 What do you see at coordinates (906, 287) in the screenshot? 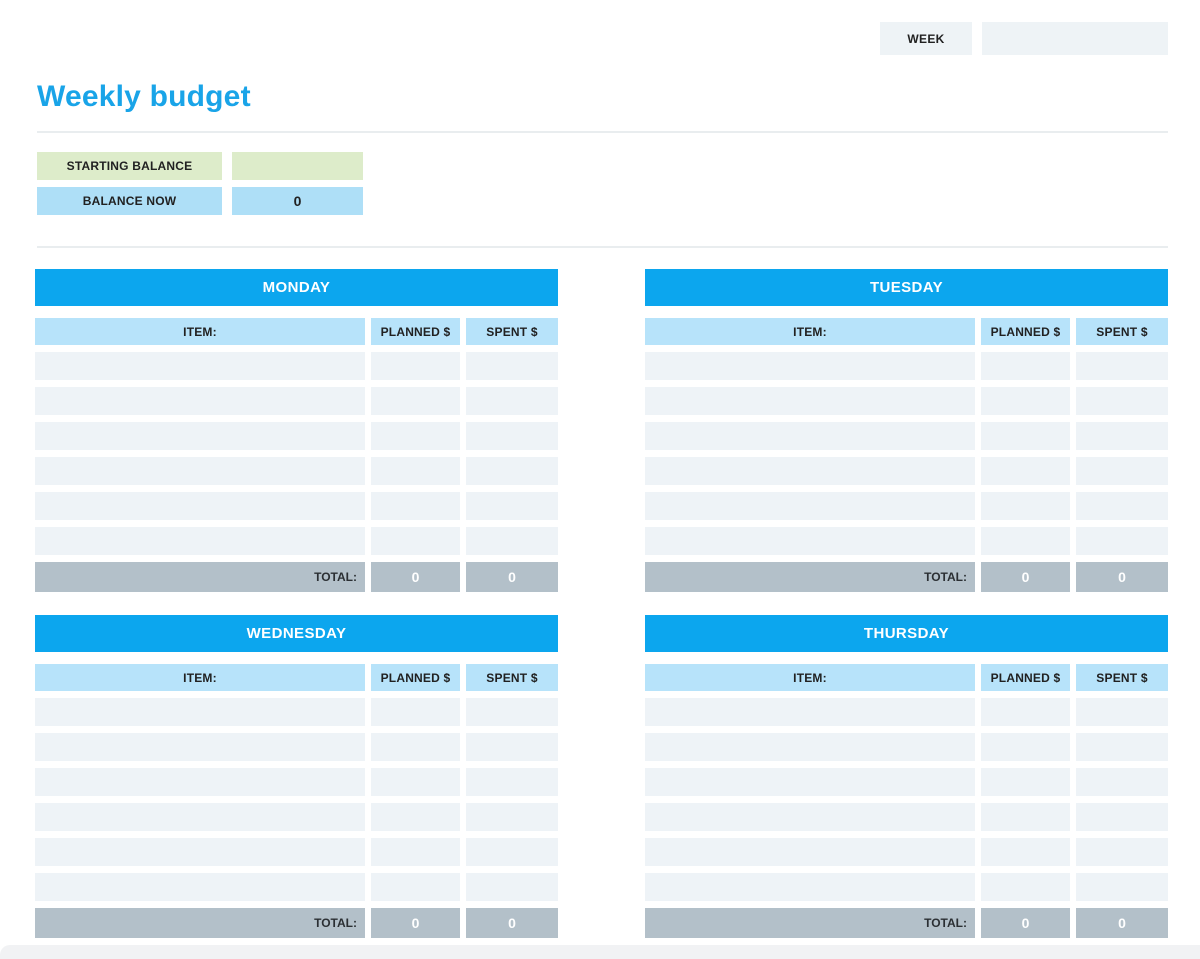
I see `day-header: TUESDAY` at bounding box center [906, 287].